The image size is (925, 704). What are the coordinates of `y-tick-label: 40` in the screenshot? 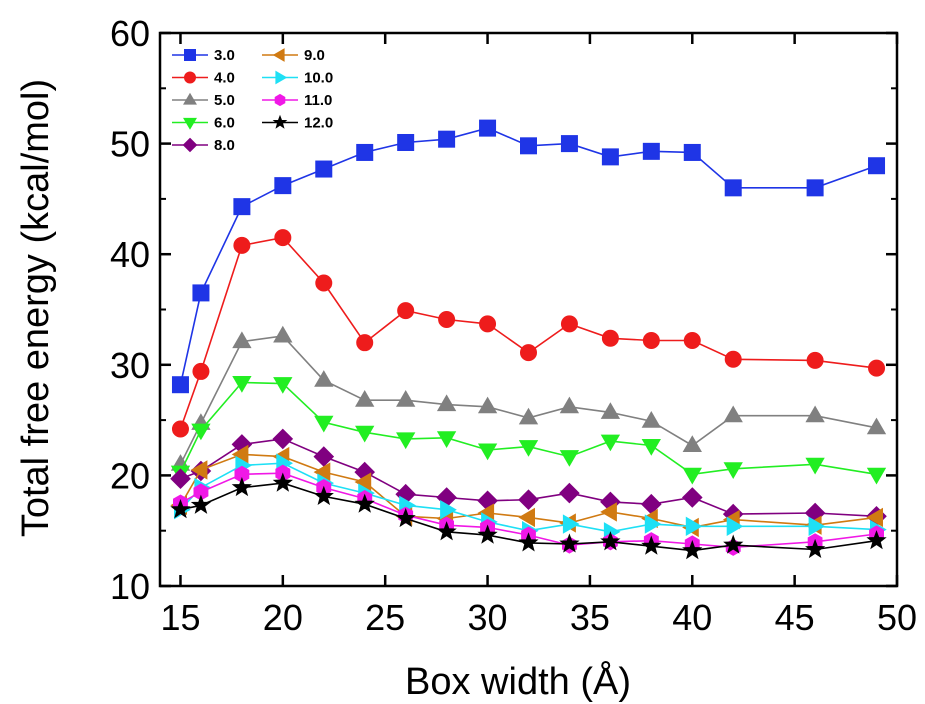 It's located at (130, 254).